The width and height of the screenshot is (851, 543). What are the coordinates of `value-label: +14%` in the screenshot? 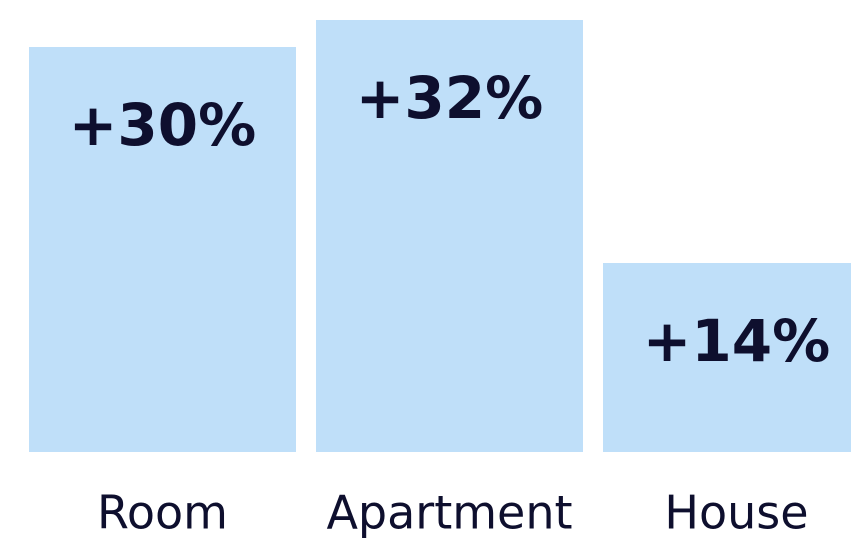 It's located at (736, 341).